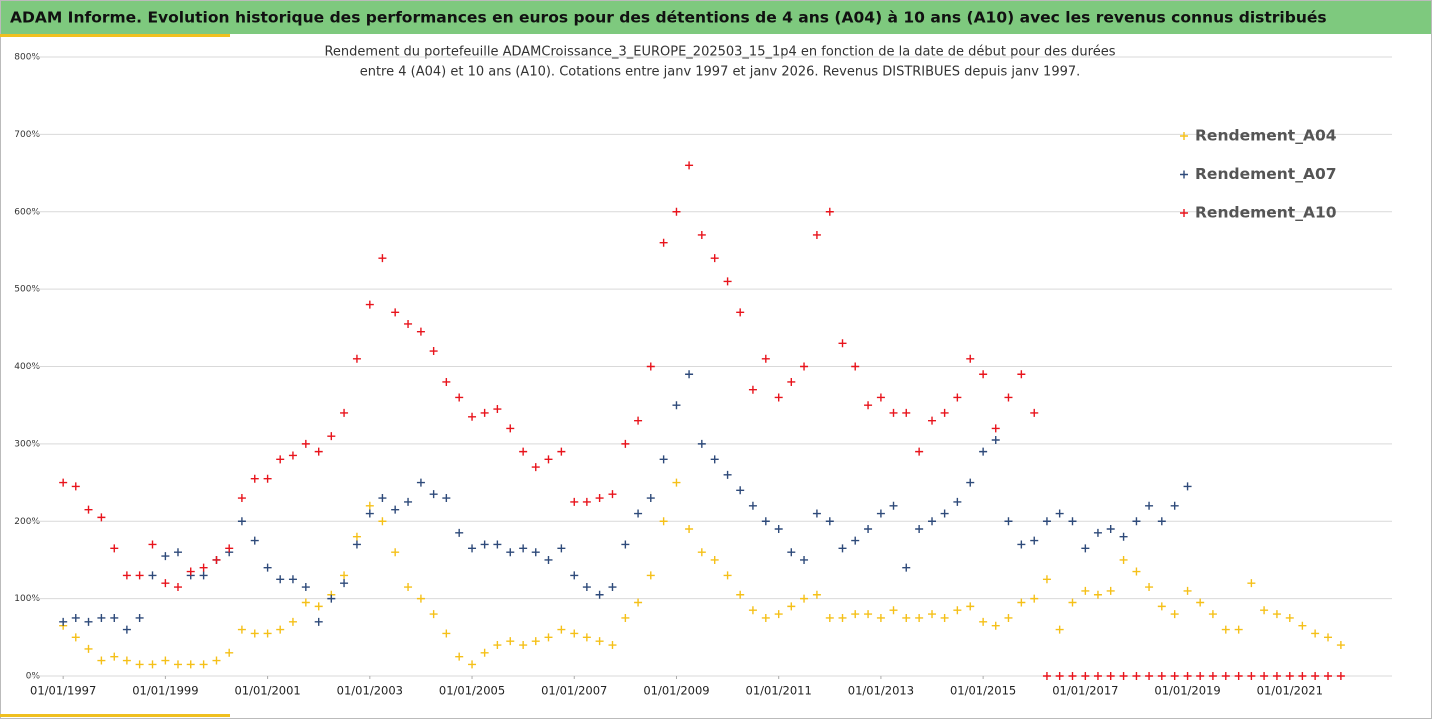  Describe the element at coordinates (1187, 691) in the screenshot. I see `x-tick-label: 01/01/2019` at that location.